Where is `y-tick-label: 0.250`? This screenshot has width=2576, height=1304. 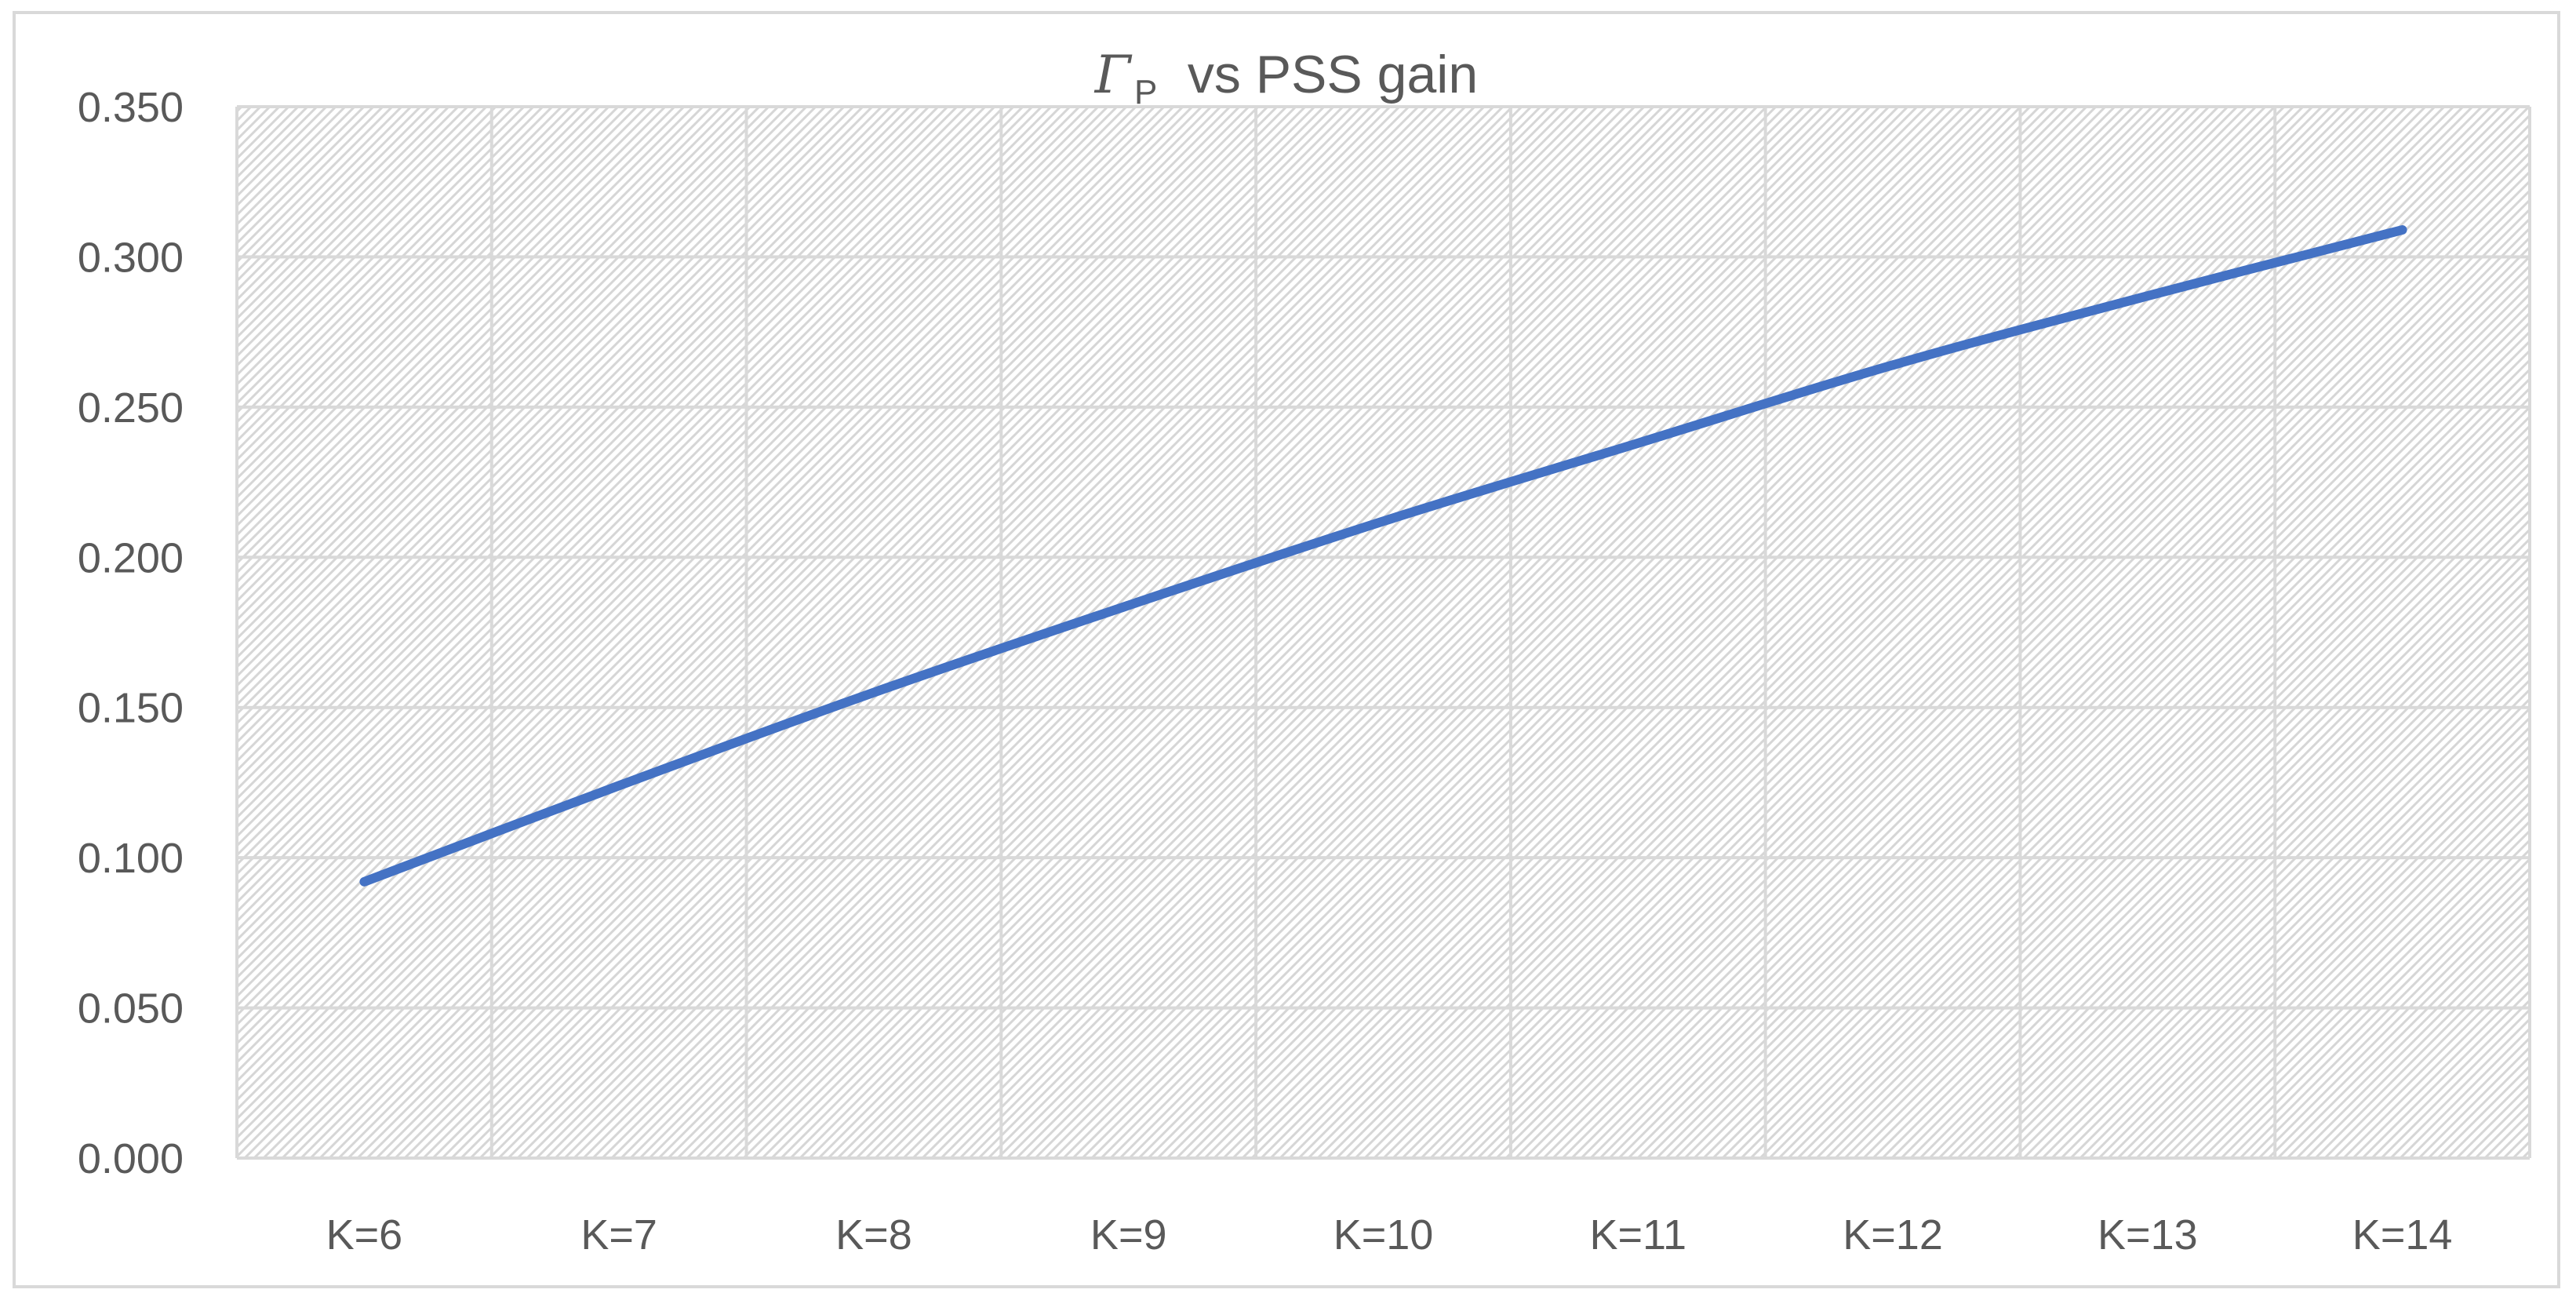
y-tick-label: 0.250 is located at coordinates (131, 408).